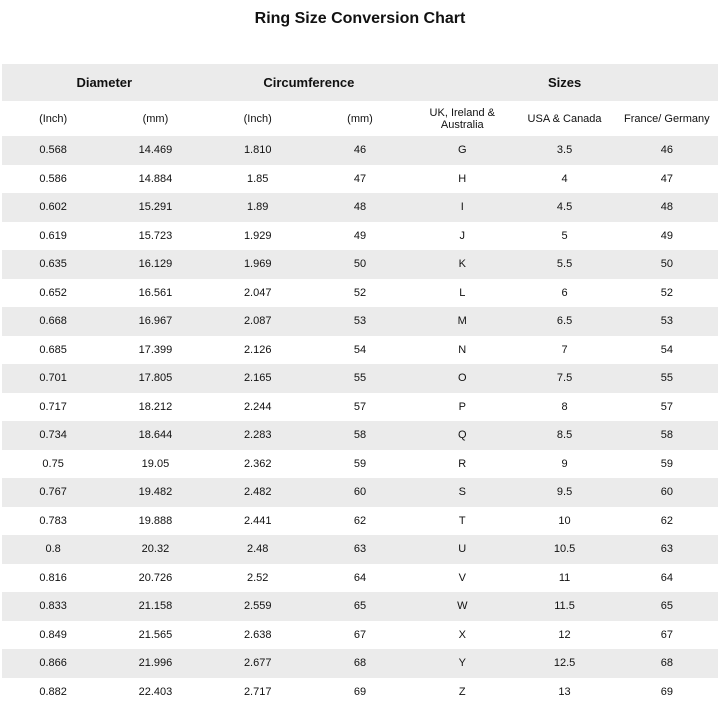 The width and height of the screenshot is (720, 720). What do you see at coordinates (155, 118) in the screenshot?
I see `column-header-diameter-mm: (mm)` at bounding box center [155, 118].